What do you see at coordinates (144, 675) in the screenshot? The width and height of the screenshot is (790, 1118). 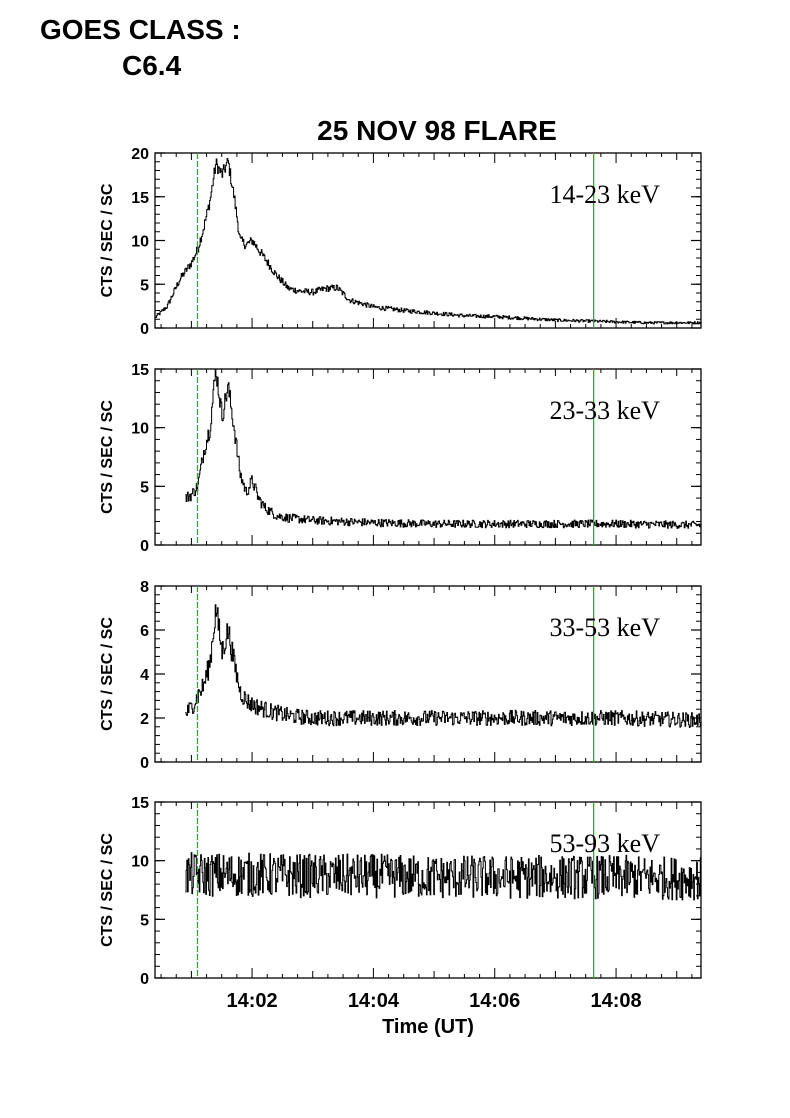 I see `y-tick-label: 4` at bounding box center [144, 675].